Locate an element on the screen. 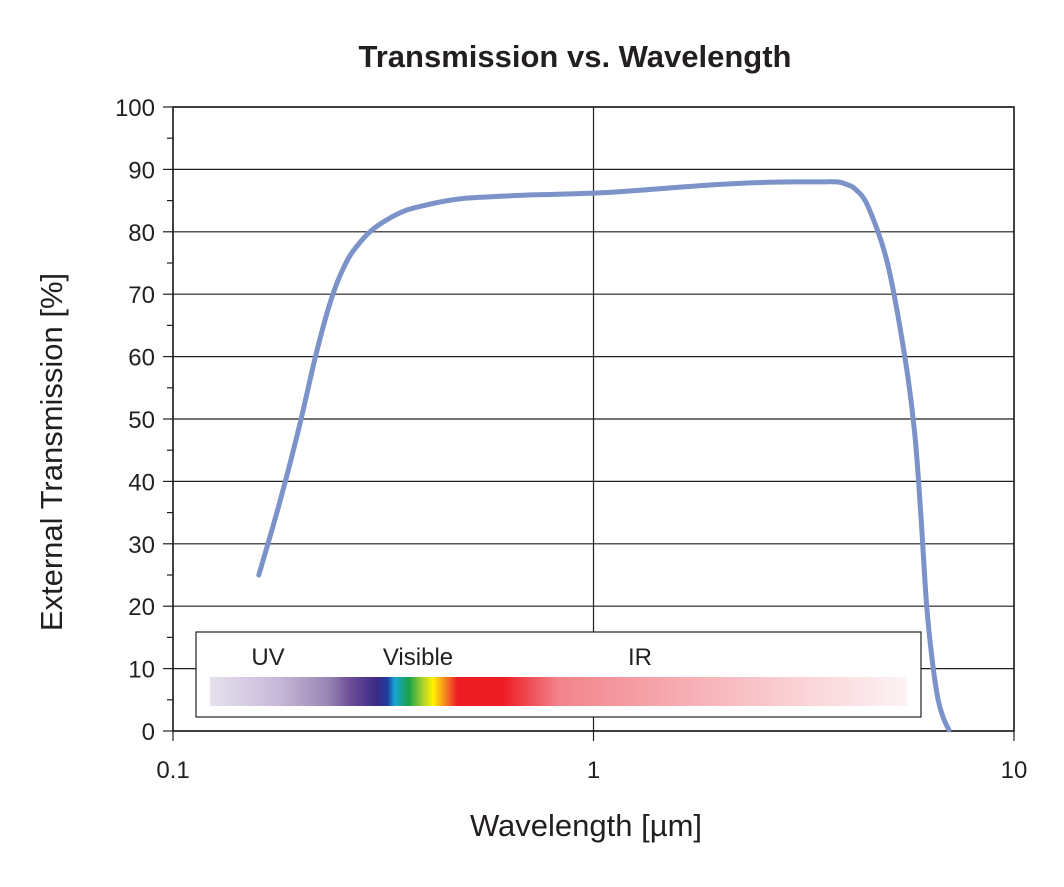 The height and width of the screenshot is (887, 1064). y-tick-label: 90 is located at coordinates (141, 170).